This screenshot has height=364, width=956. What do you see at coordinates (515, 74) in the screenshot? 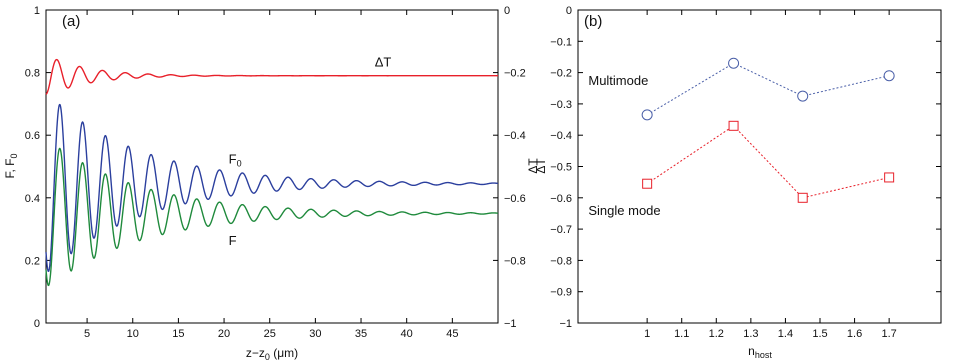
I see `panel-a-y-right-tick-label: −0.2` at bounding box center [515, 74].